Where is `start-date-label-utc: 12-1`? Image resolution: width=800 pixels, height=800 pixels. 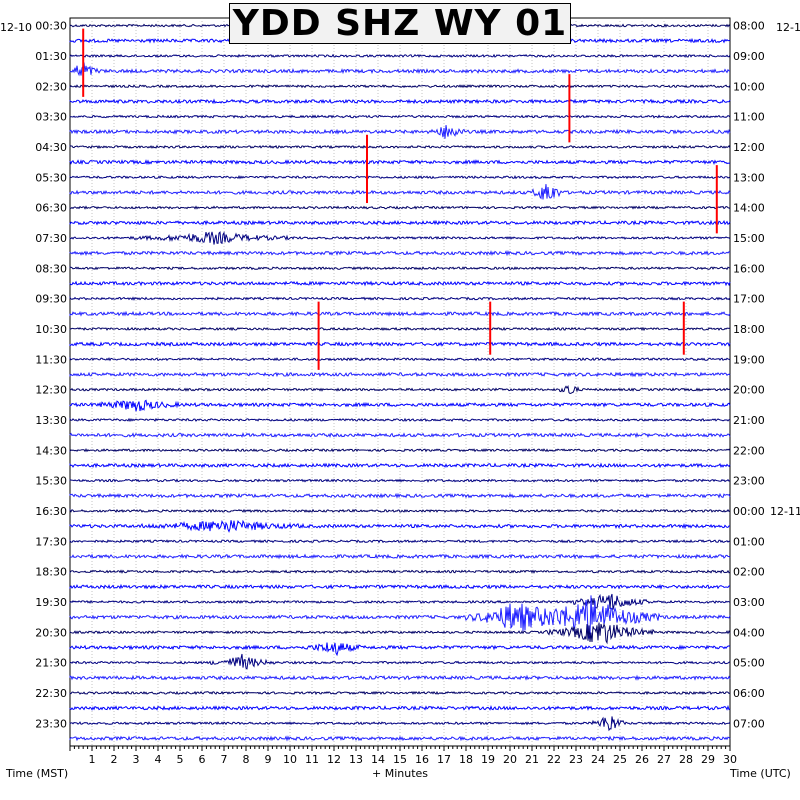 start-date-label-utc: 12-1 is located at coordinates (788, 27).